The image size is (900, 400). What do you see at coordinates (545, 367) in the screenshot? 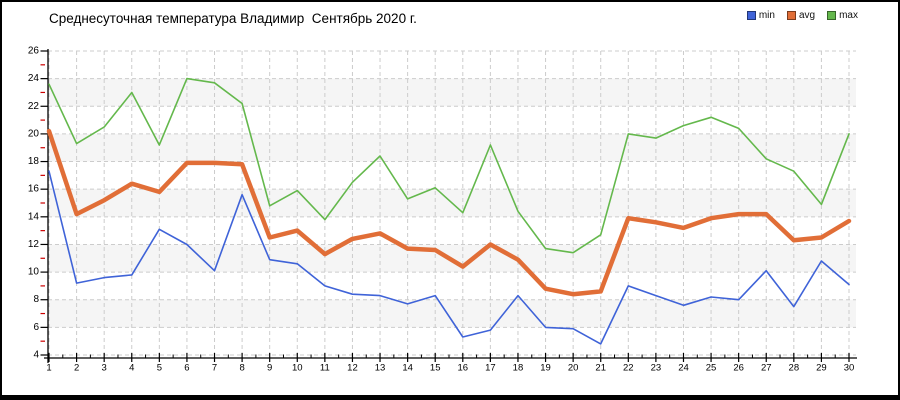
I see `x-tick-label: 19` at bounding box center [545, 367].